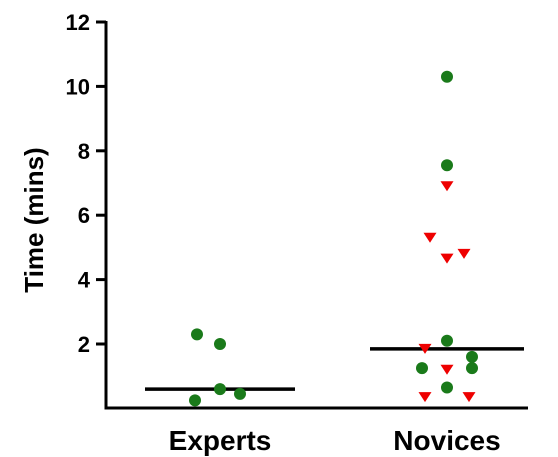  I want to click on y-tick-label: 10, so click(78, 86).